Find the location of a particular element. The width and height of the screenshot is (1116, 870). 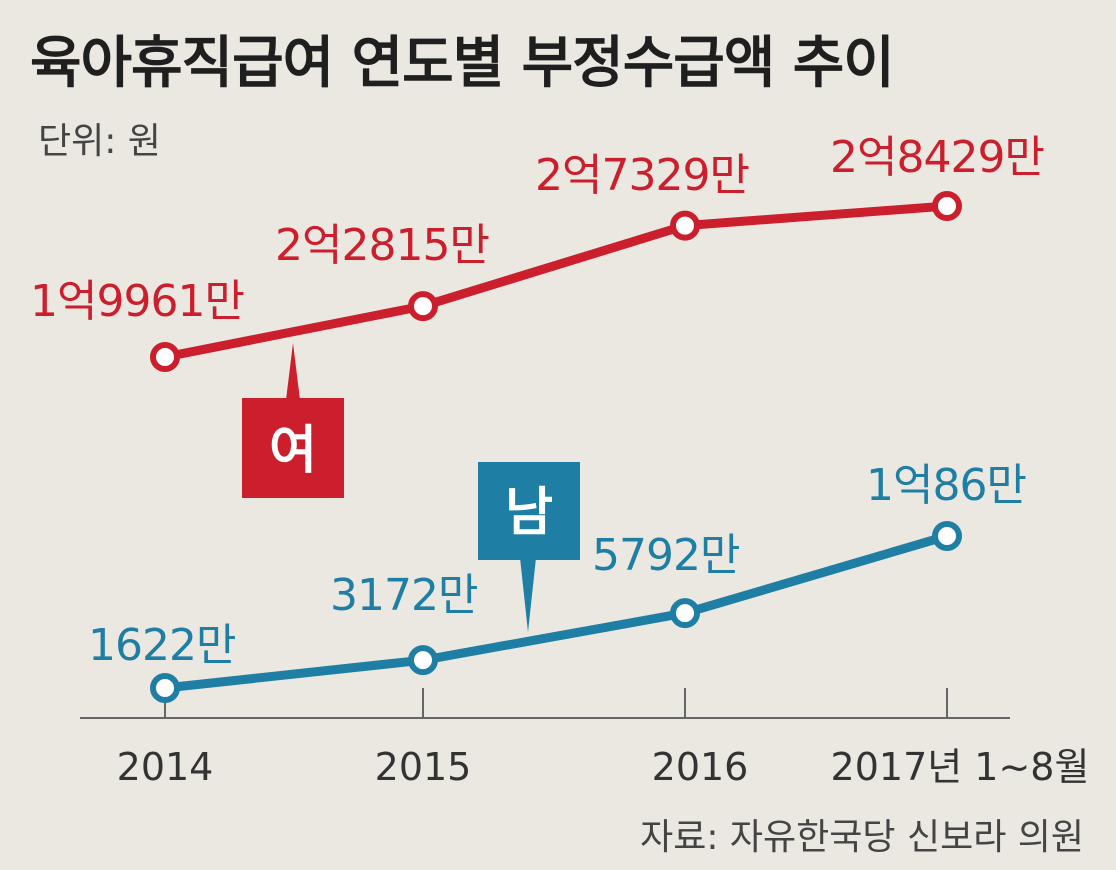

data-label: 2억7329만 is located at coordinates (642, 175).